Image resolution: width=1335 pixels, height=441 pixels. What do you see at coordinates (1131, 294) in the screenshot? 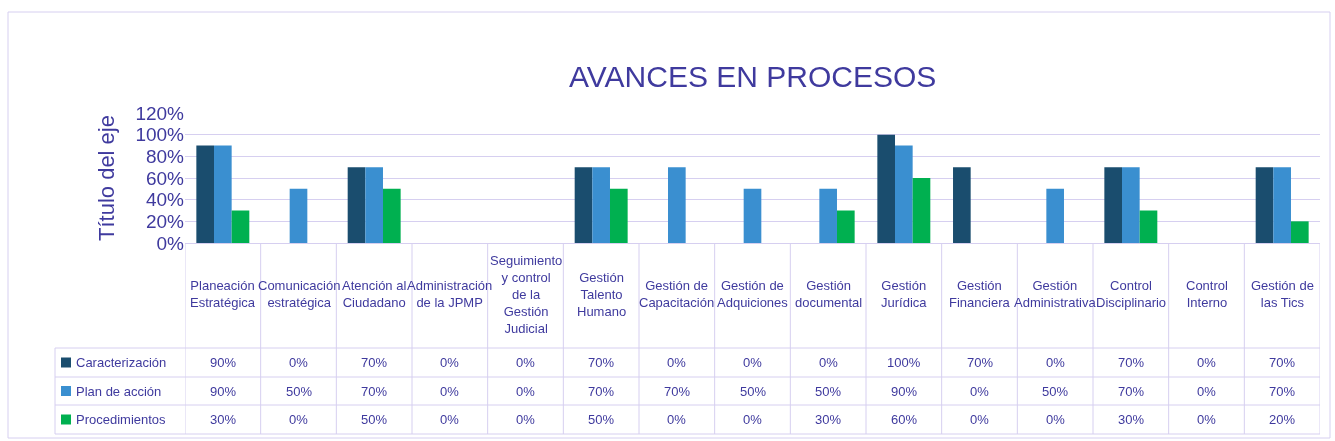
I see `x-tick-label: Control Disciplinario` at bounding box center [1131, 294].